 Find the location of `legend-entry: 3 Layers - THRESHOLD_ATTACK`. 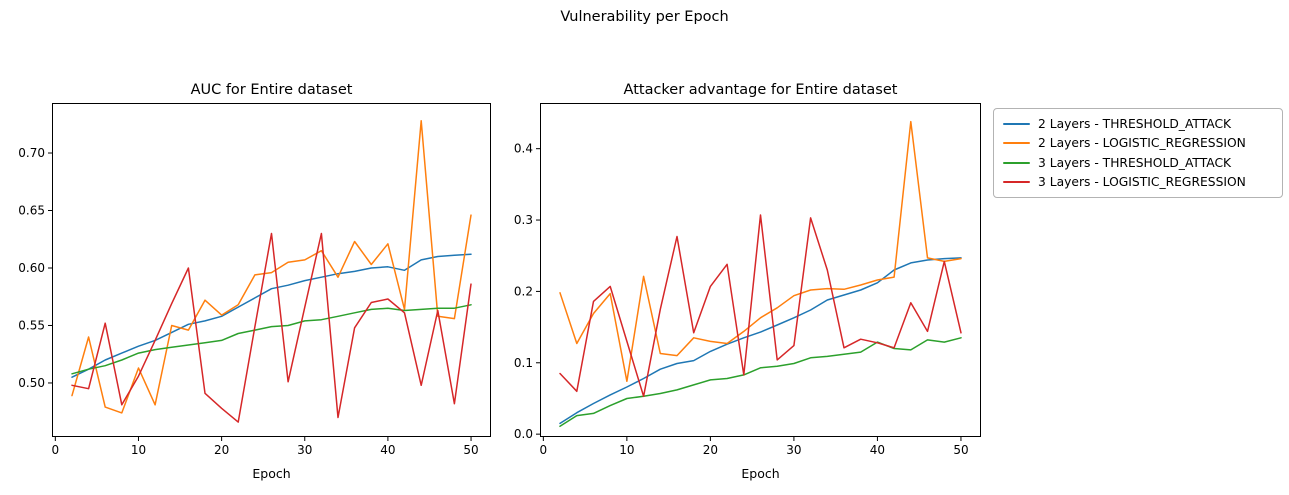

legend-entry: 3 Layers - THRESHOLD_ATTACK is located at coordinates (1138, 163).